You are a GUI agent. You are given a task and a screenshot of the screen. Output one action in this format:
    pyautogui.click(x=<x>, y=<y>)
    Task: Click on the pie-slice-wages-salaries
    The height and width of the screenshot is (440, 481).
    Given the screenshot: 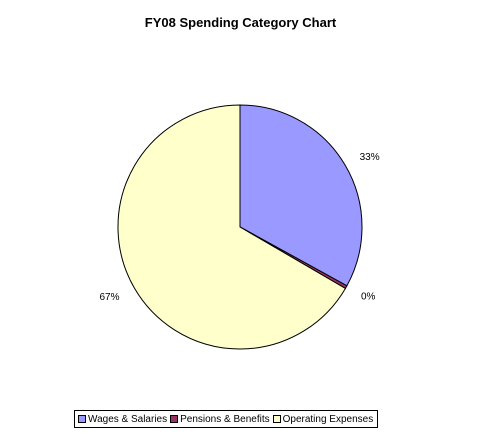 What is the action you would take?
    pyautogui.click(x=301, y=195)
    